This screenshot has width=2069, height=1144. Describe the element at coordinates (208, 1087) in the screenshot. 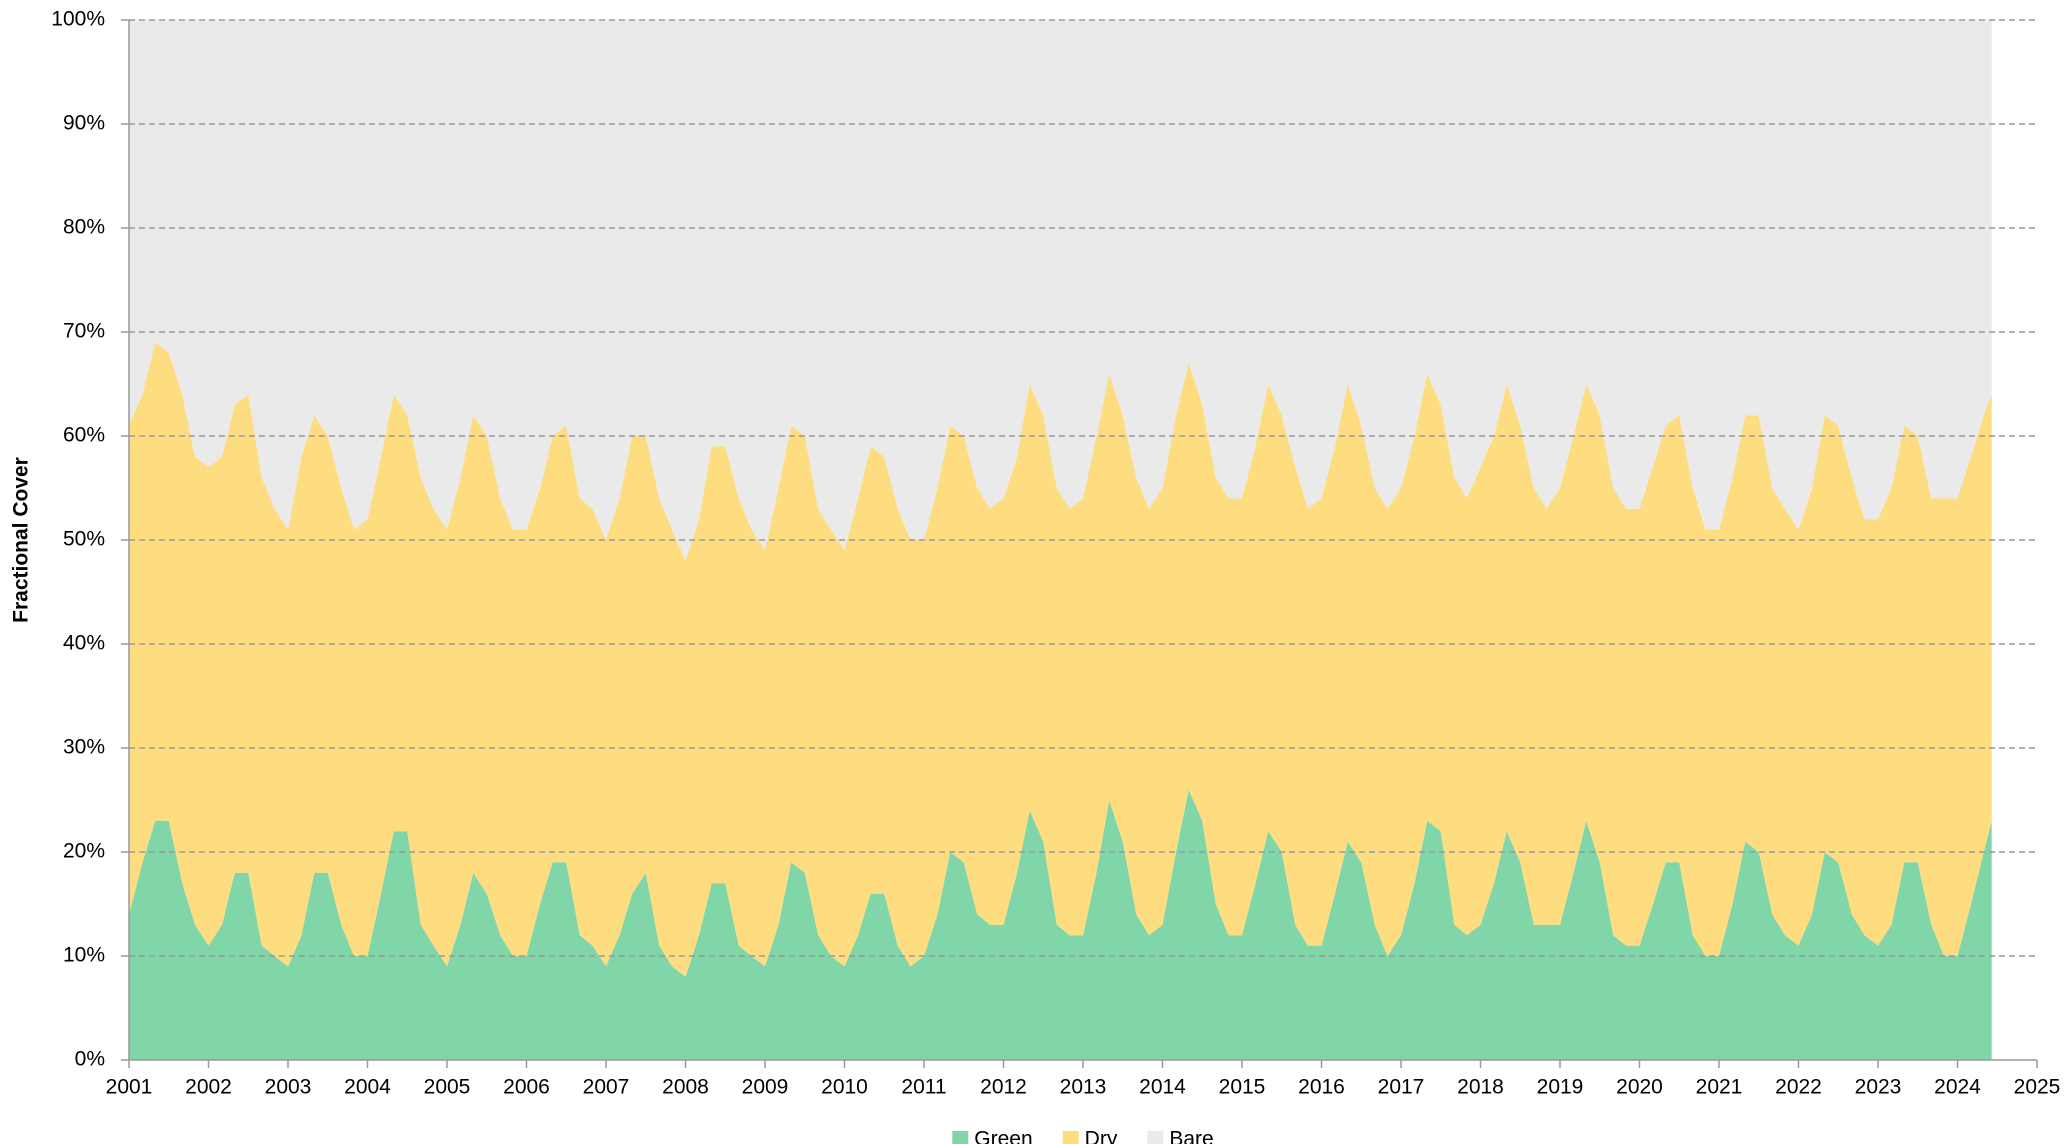

I see `x-tick-label: 2002` at that location.